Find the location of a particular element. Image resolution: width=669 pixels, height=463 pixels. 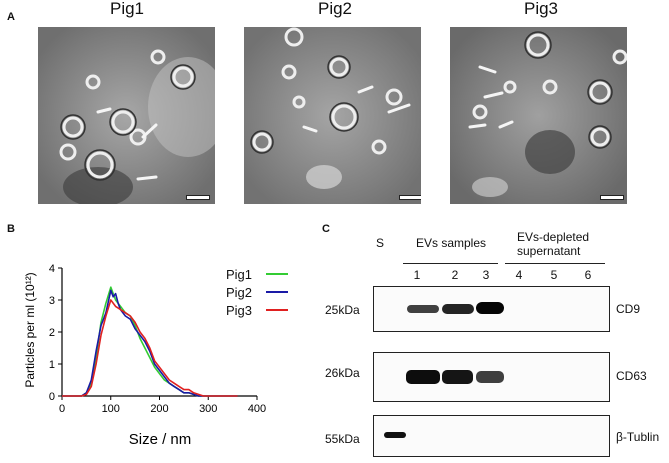

series-line-pig2 is located at coordinates (150, 343).